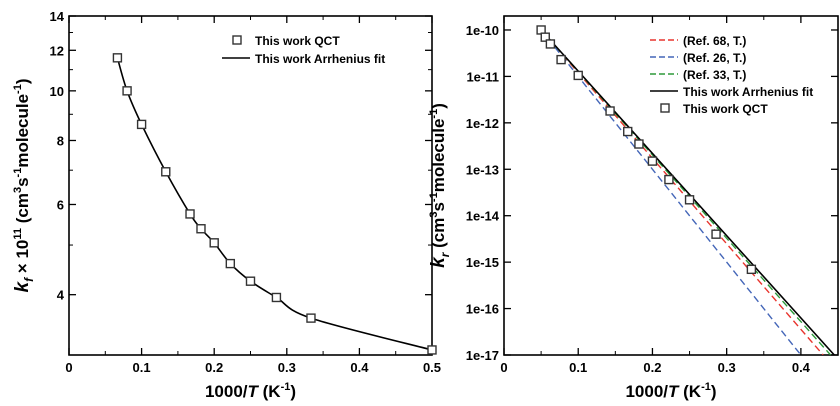 This screenshot has width=840, height=406. I want to click on legend-label: (Ref. 68, T.), so click(714, 41).